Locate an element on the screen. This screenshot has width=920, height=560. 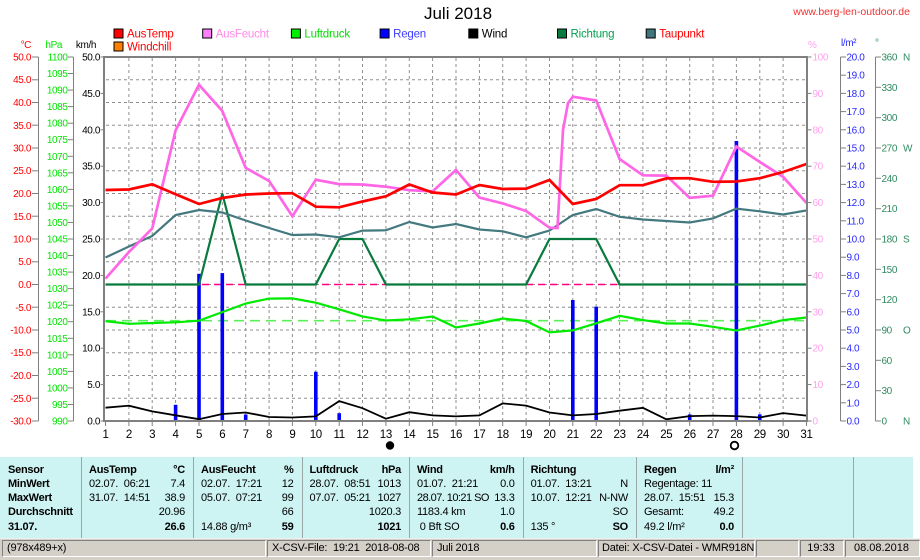
svg-text: 2 is located at coordinates (129, 435).